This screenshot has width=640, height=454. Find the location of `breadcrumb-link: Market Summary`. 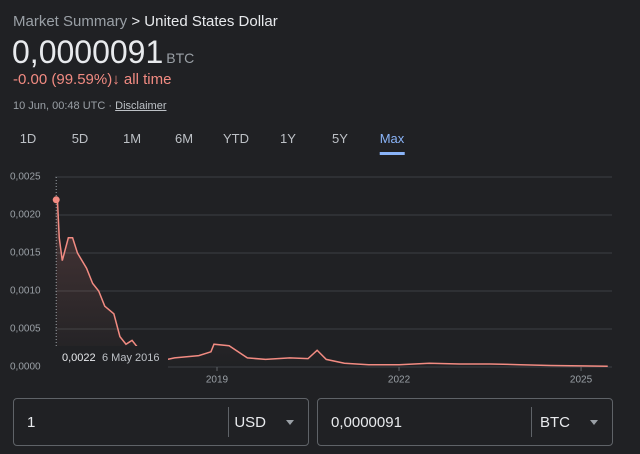

breadcrumb-link: Market Summary is located at coordinates (70, 21).